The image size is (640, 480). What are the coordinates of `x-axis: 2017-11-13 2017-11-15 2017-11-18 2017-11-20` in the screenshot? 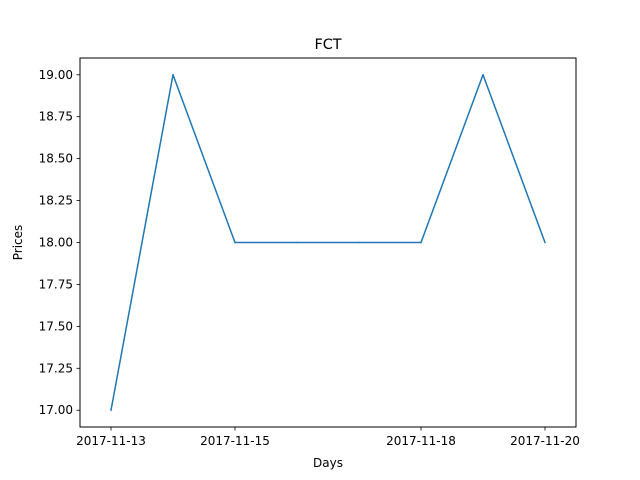 It's located at (328, 437).